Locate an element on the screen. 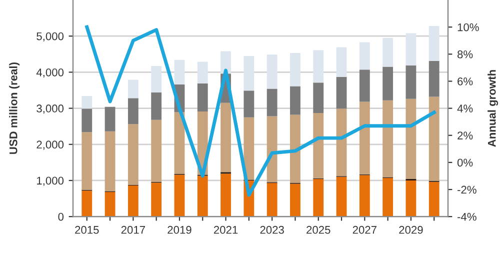 The height and width of the screenshot is (260, 500). y2-tick-label: -2% is located at coordinates (467, 190).